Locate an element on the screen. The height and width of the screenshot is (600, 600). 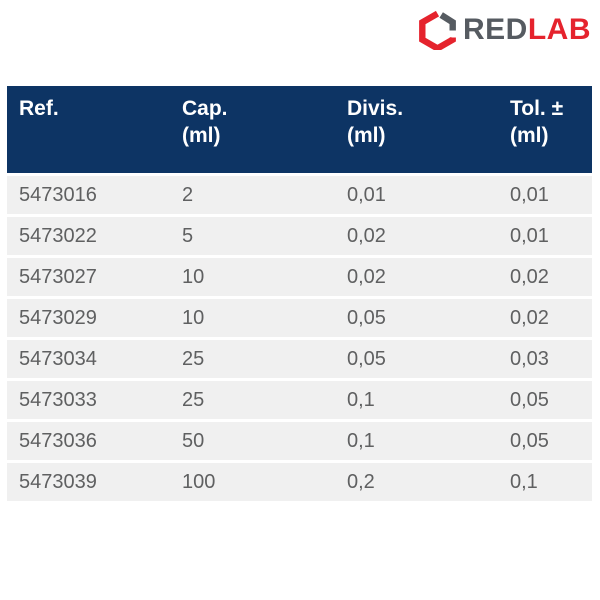
header-divis-line1: Divis. is located at coordinates (375, 108).